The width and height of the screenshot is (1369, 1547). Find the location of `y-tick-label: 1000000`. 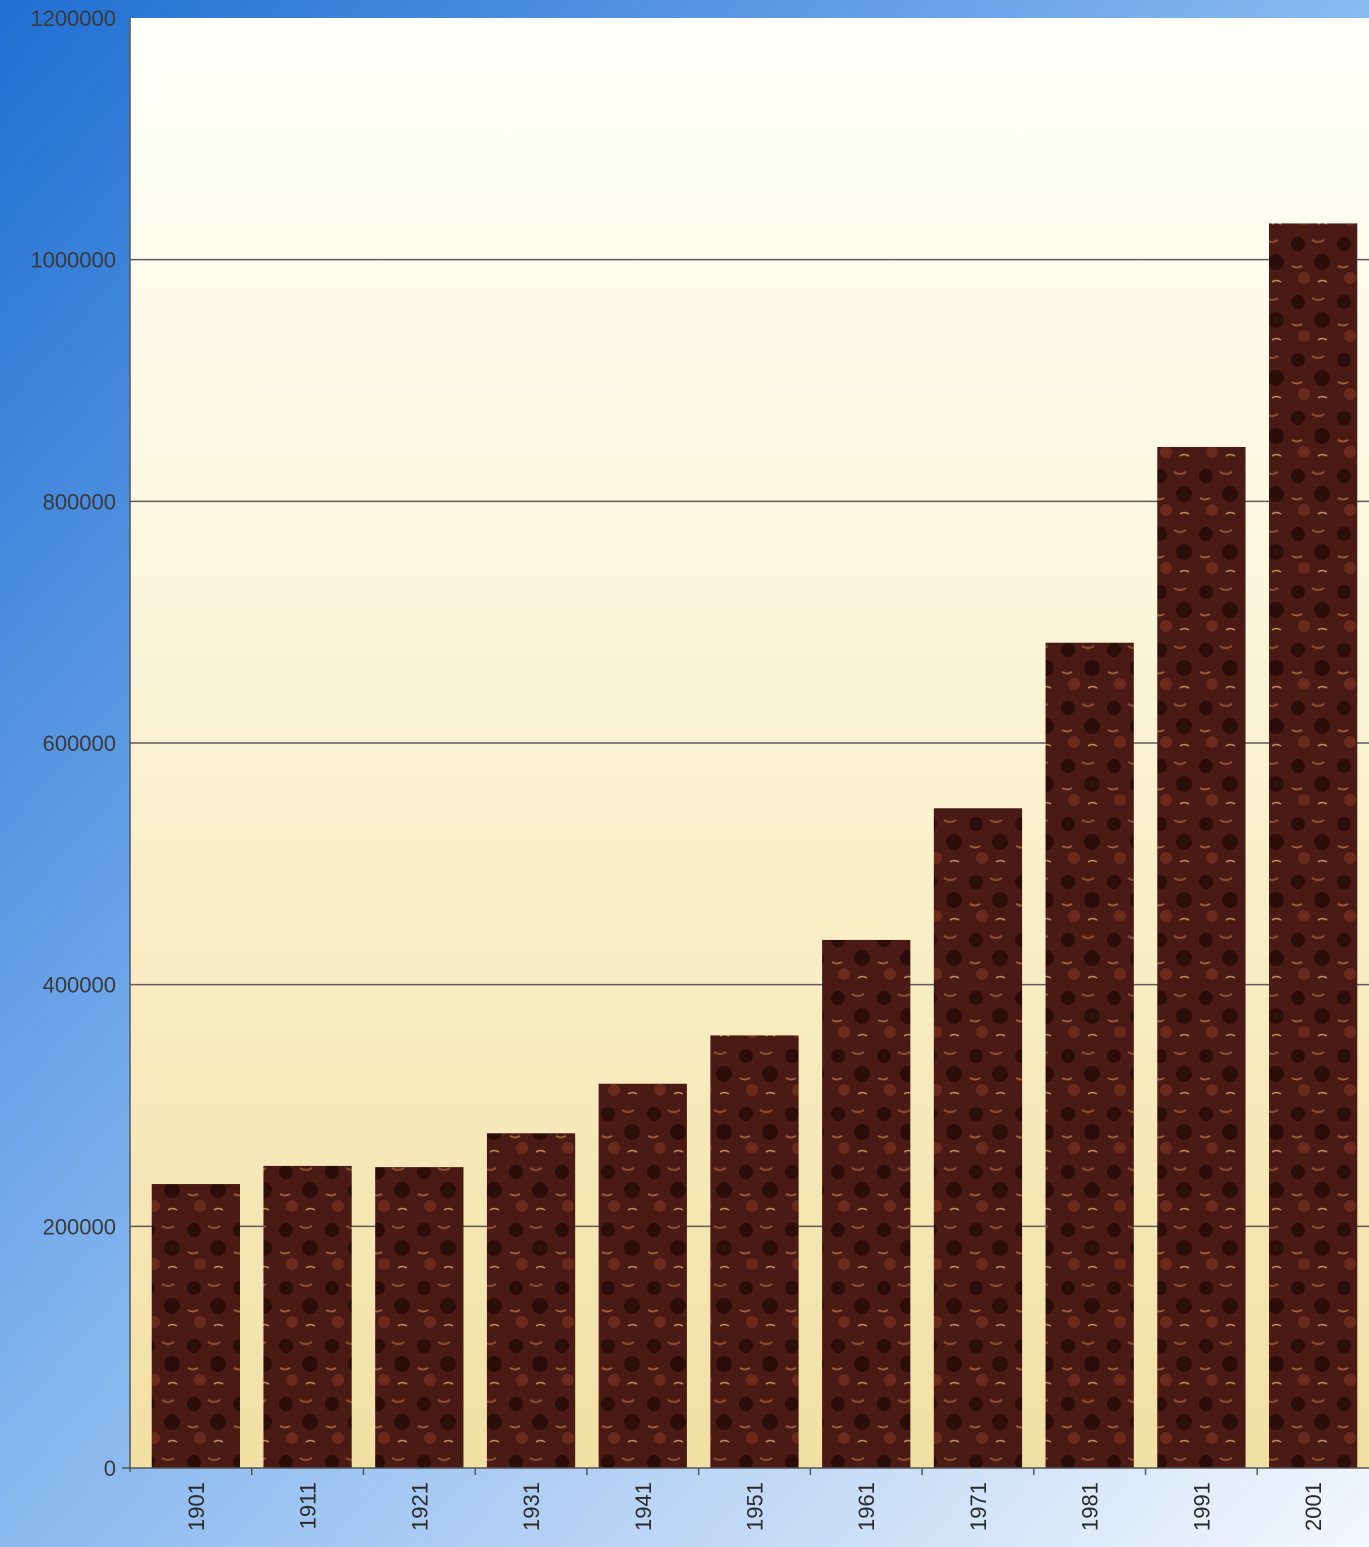

y-tick-label: 1000000 is located at coordinates (73, 260).